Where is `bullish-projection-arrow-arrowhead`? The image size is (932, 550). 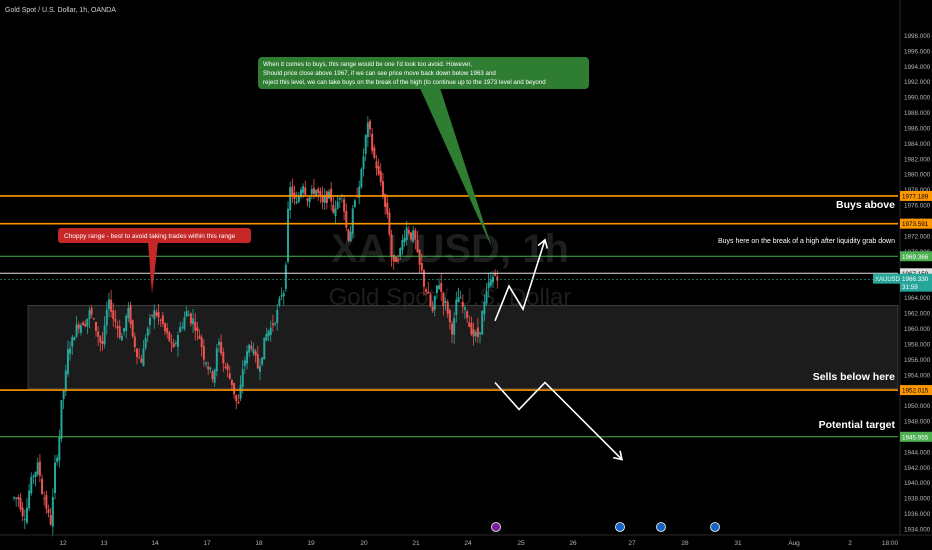
bullish-projection-arrow-arrowhead is located at coordinates (543, 243).